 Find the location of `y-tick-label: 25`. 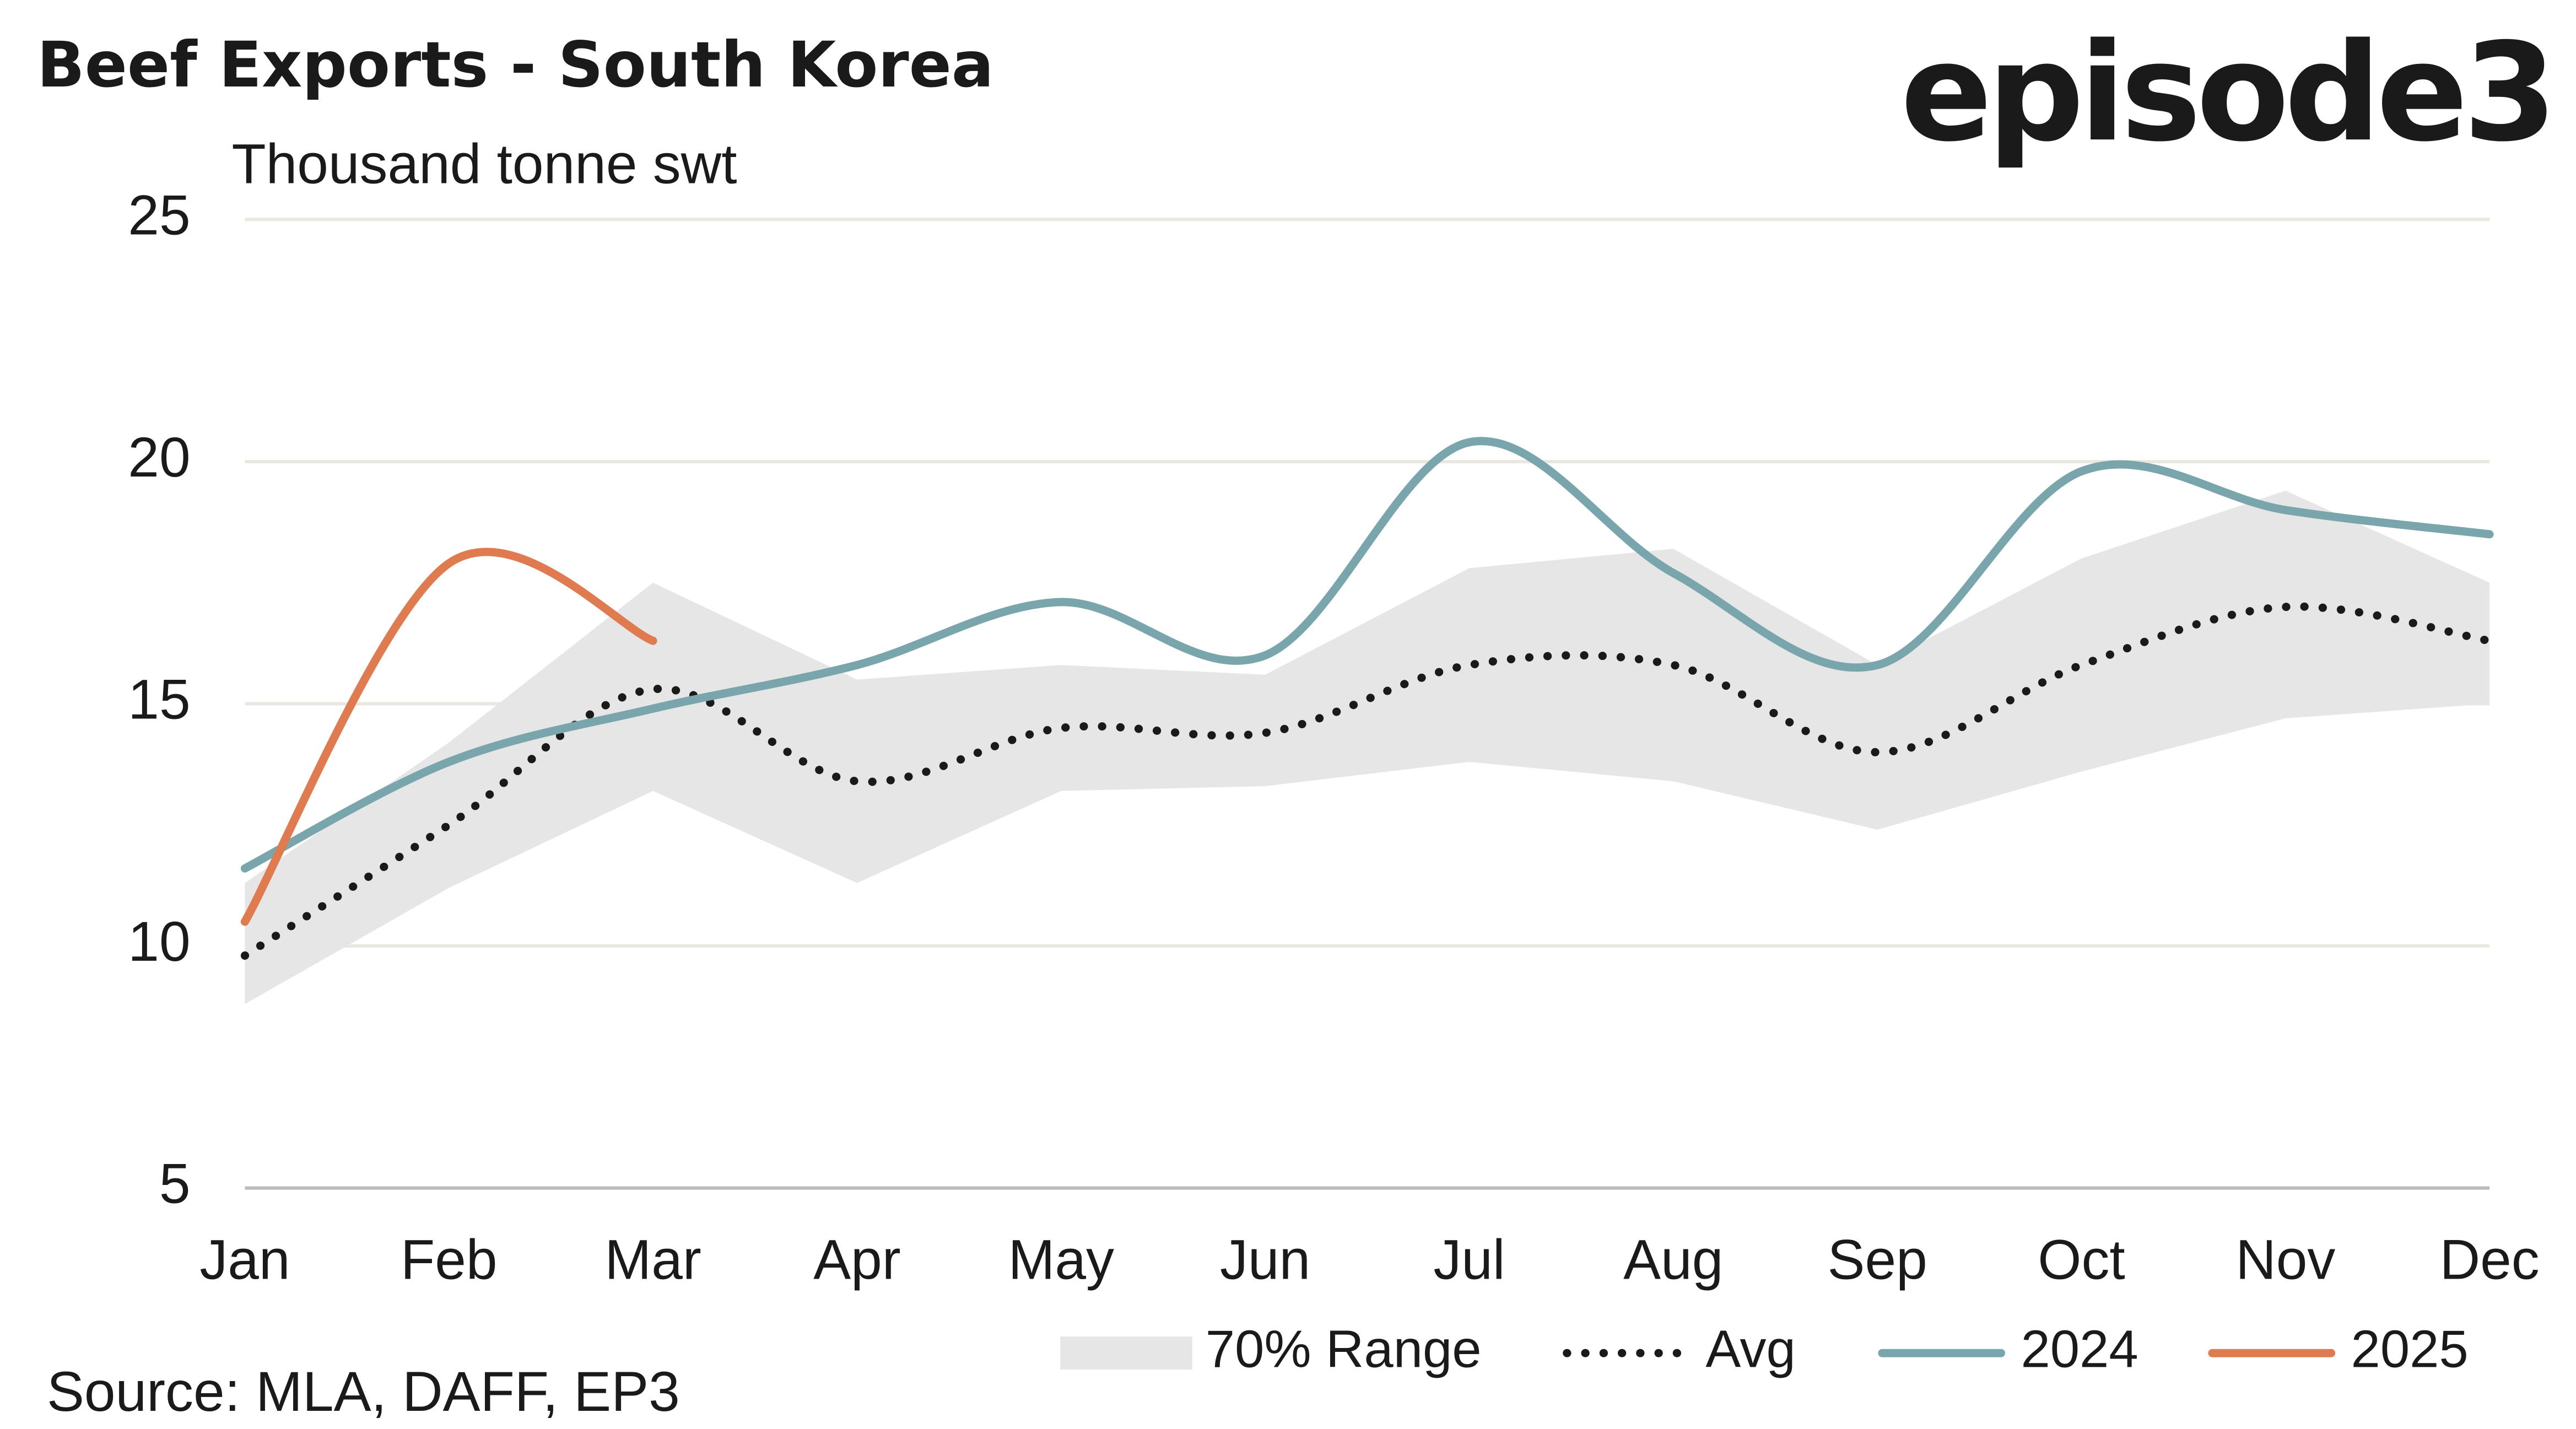

y-tick-label: 25 is located at coordinates (159, 214).